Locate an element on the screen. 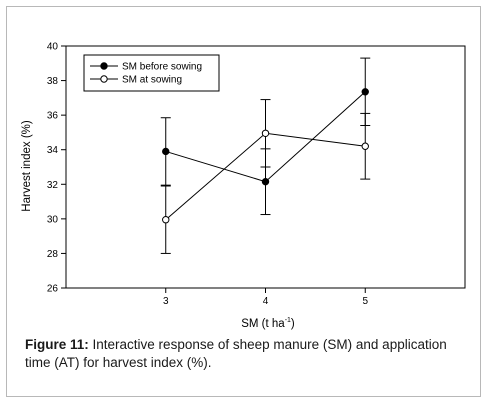 The height and width of the screenshot is (405, 489). x-axis-label-main: SM (t ha is located at coordinates (263, 324).